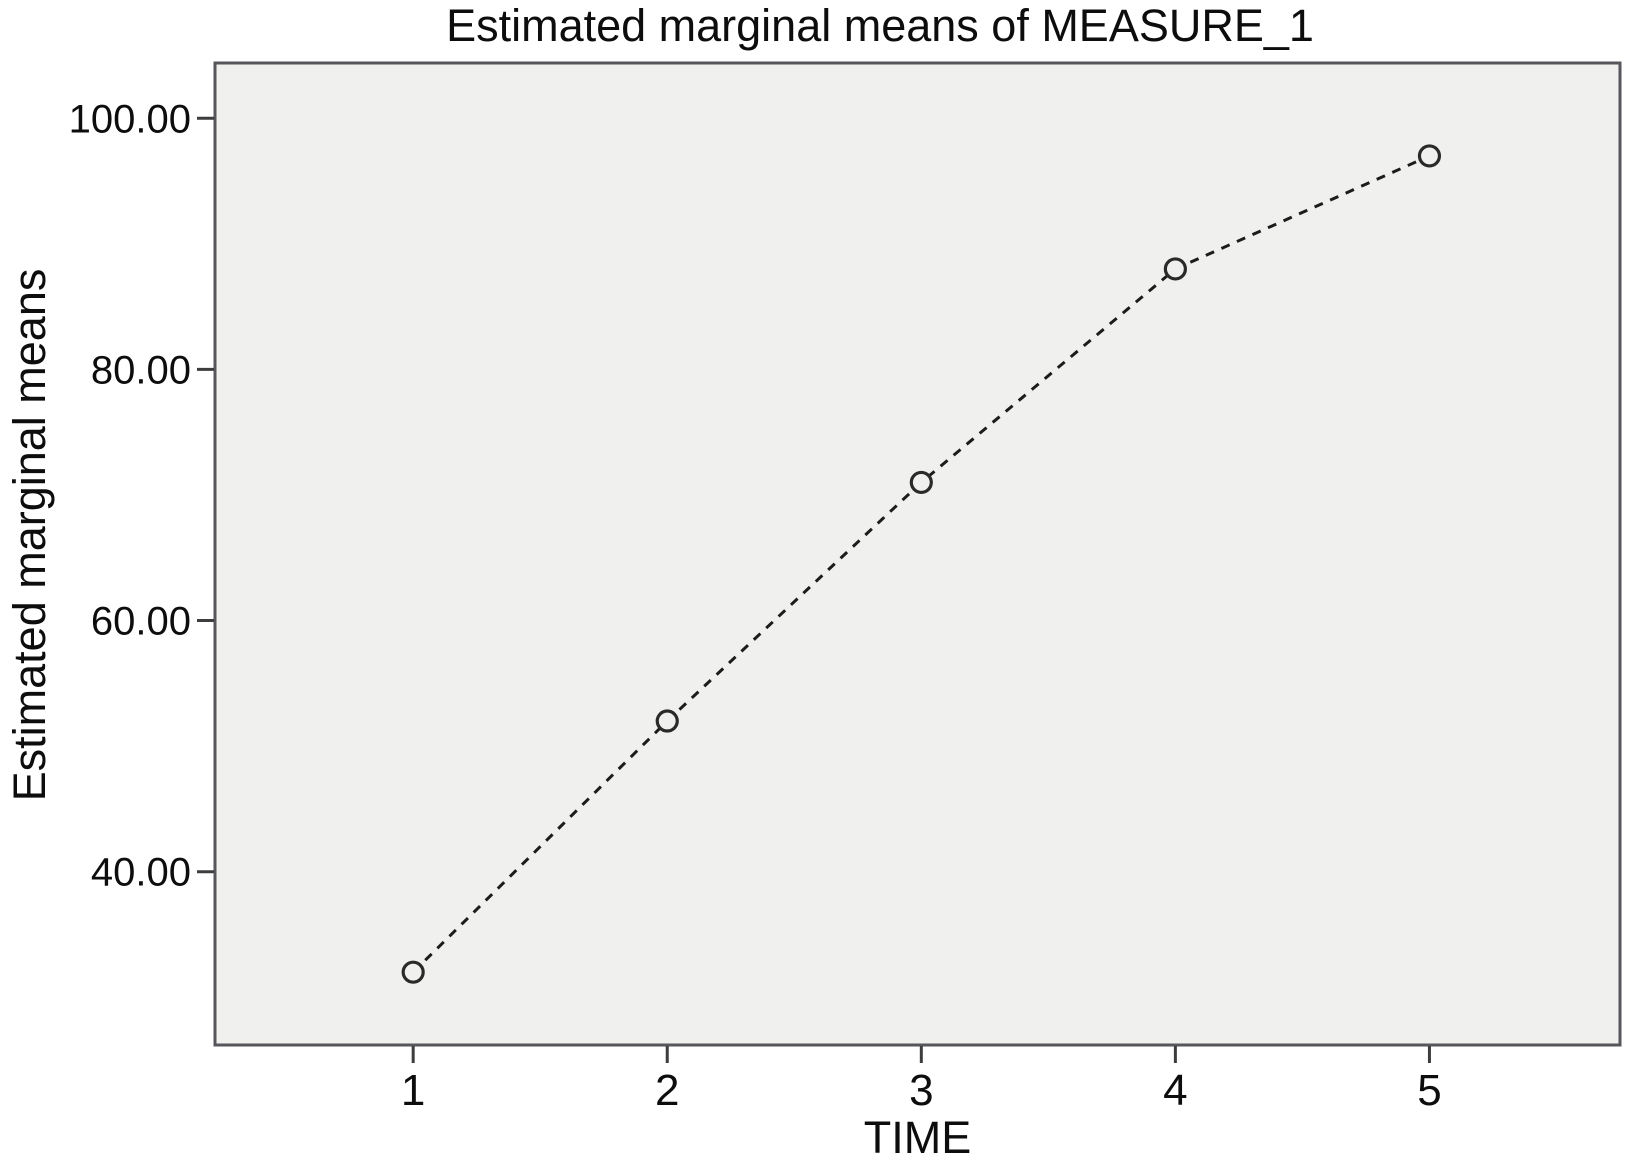 The width and height of the screenshot is (1629, 1163). Describe the element at coordinates (1175, 1090) in the screenshot. I see `x-tick-label: 4` at that location.